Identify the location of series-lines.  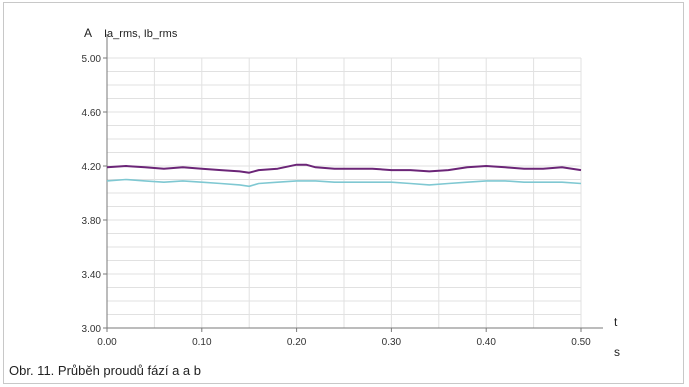
(344, 175).